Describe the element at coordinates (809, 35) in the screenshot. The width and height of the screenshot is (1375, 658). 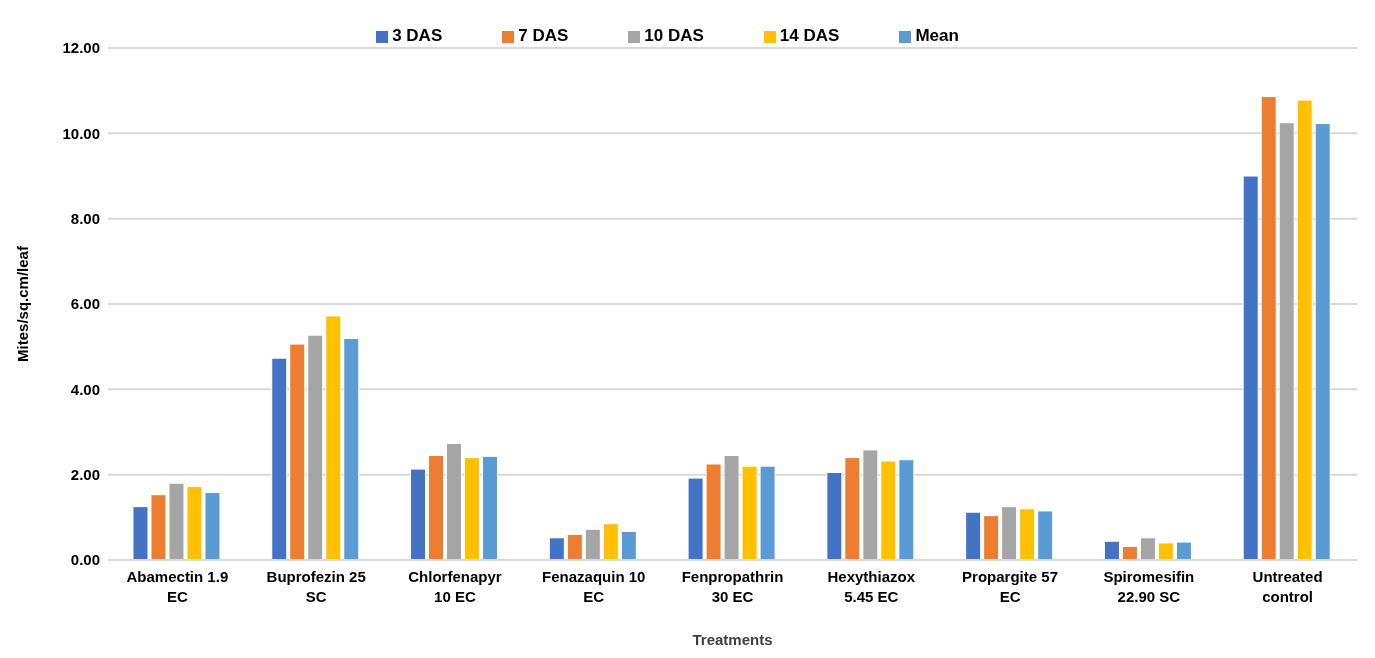
I see `legend-label: 14 DAS` at that location.